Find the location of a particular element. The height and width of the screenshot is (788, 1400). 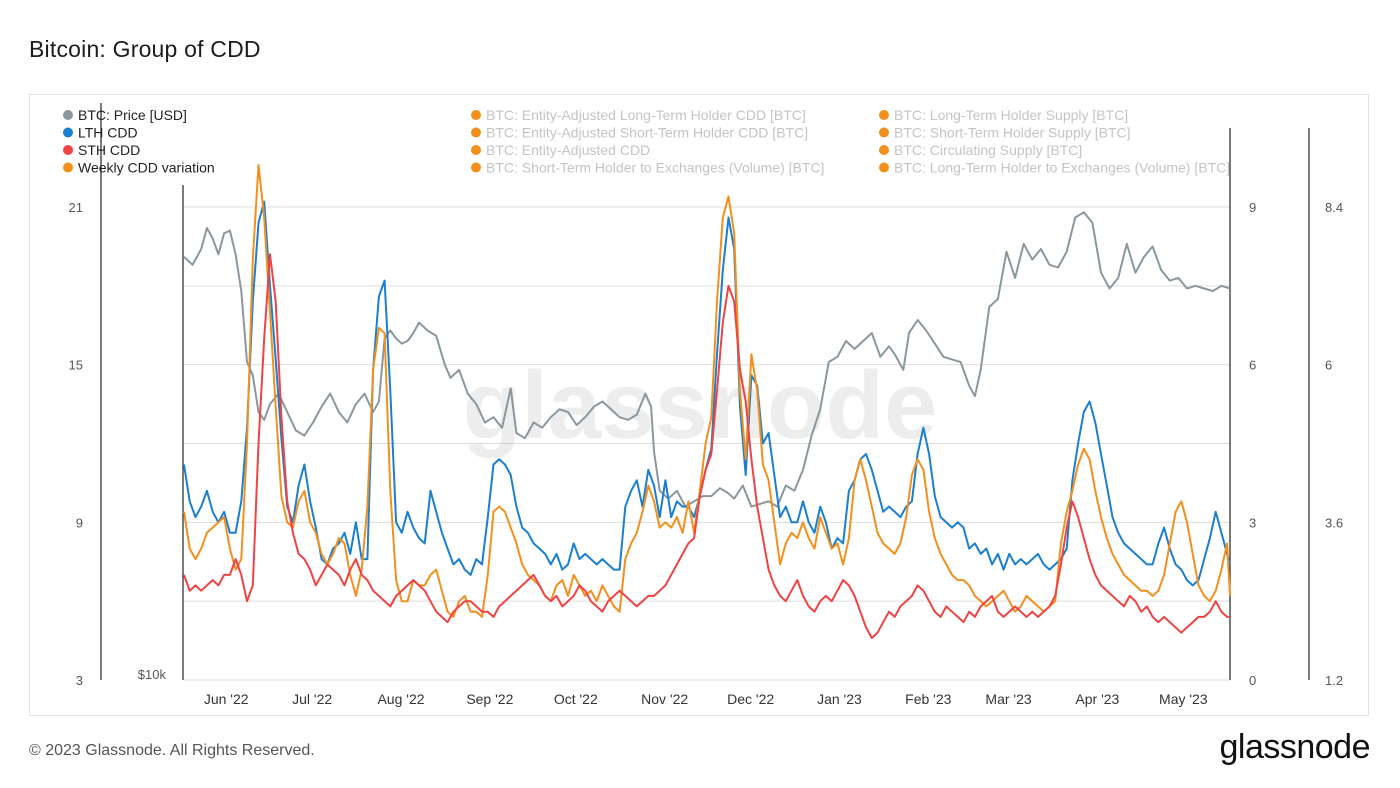

watermark: glassnode is located at coordinates (700, 405).